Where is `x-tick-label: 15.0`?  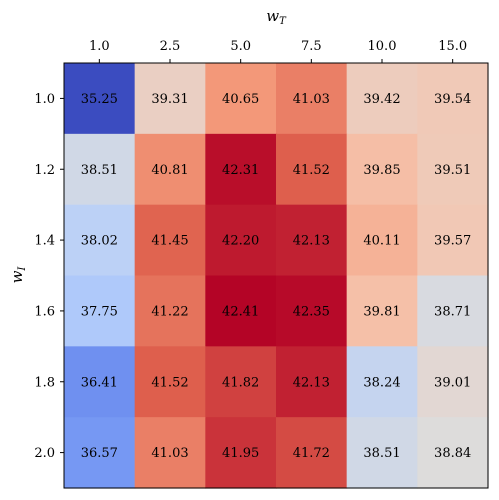
x-tick-label: 15.0 is located at coordinates (452, 46).